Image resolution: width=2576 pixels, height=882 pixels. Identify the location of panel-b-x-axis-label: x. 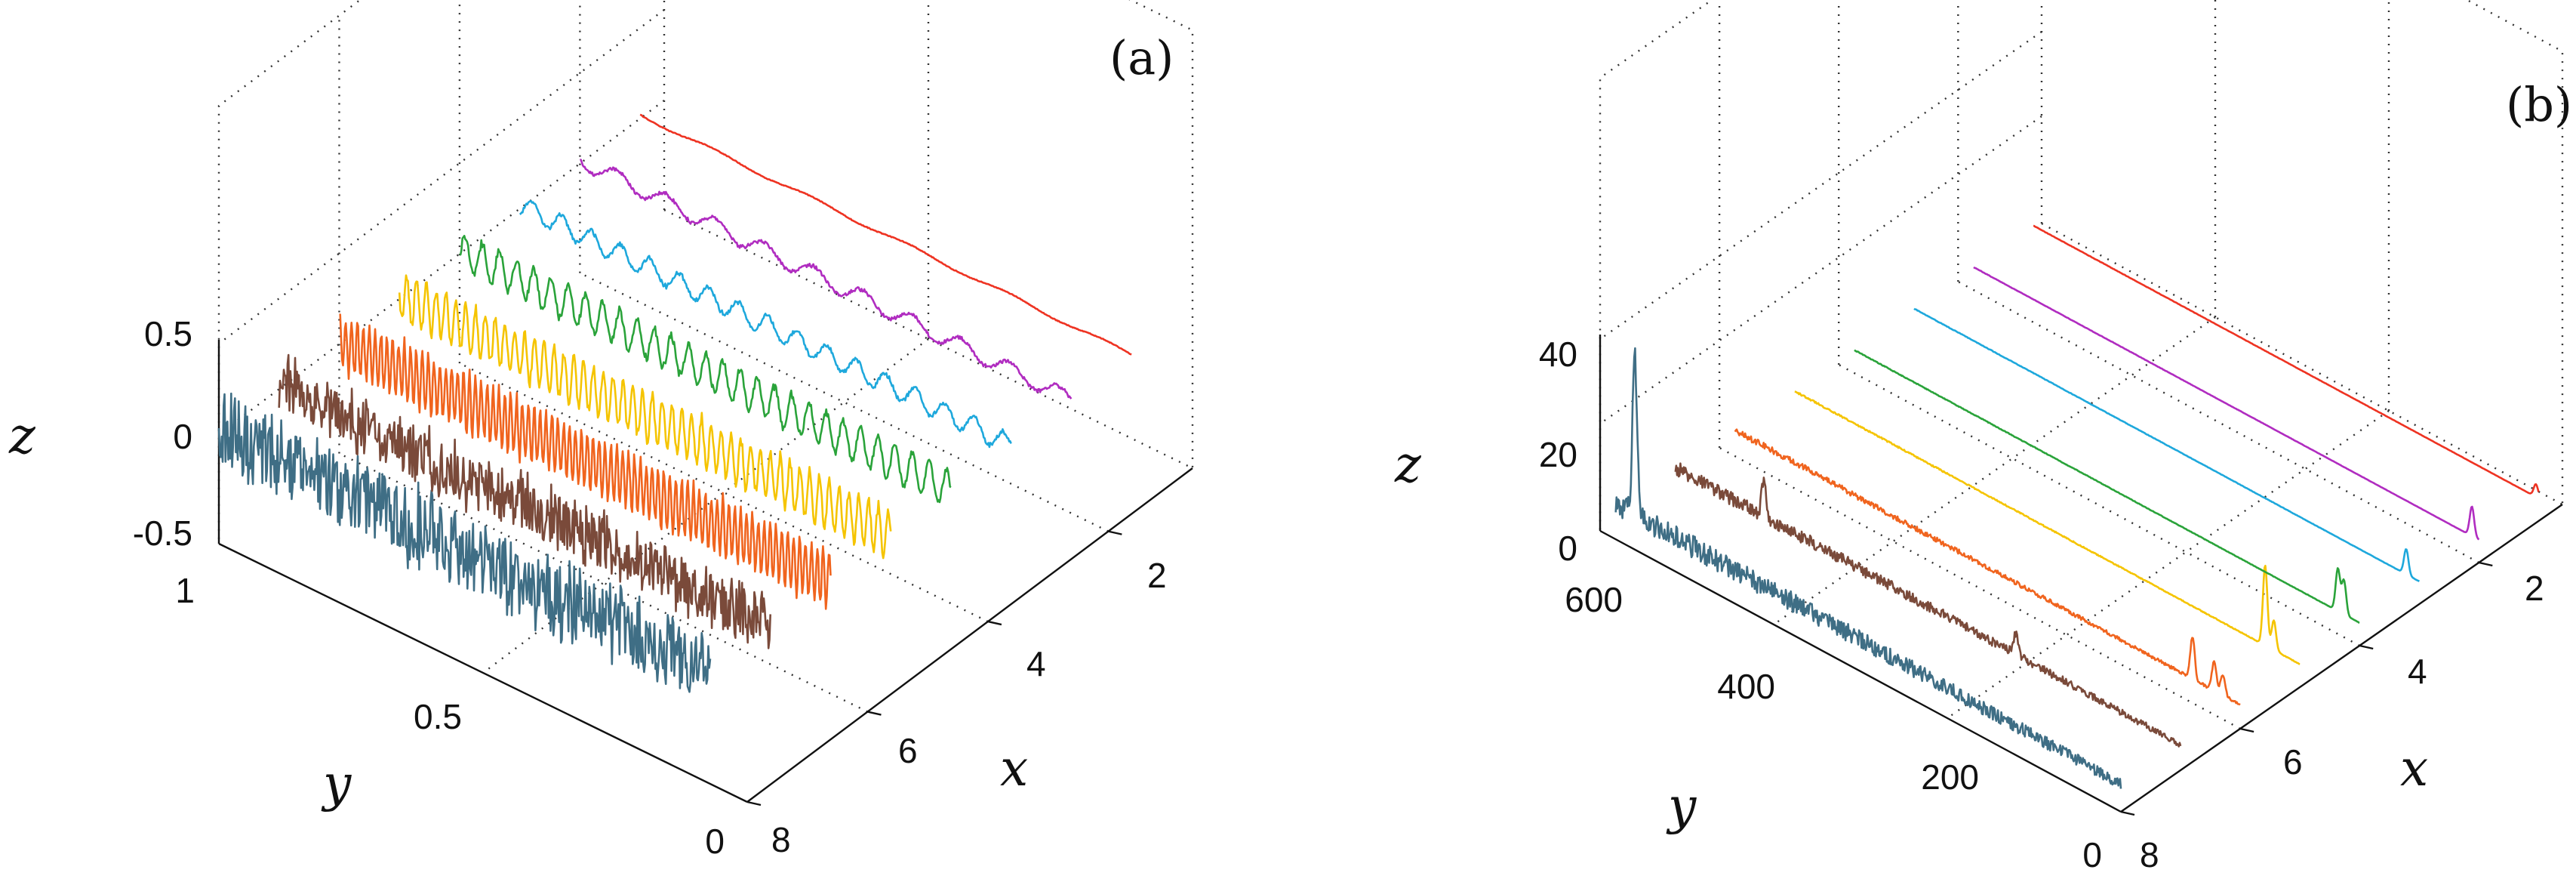
(2414, 768).